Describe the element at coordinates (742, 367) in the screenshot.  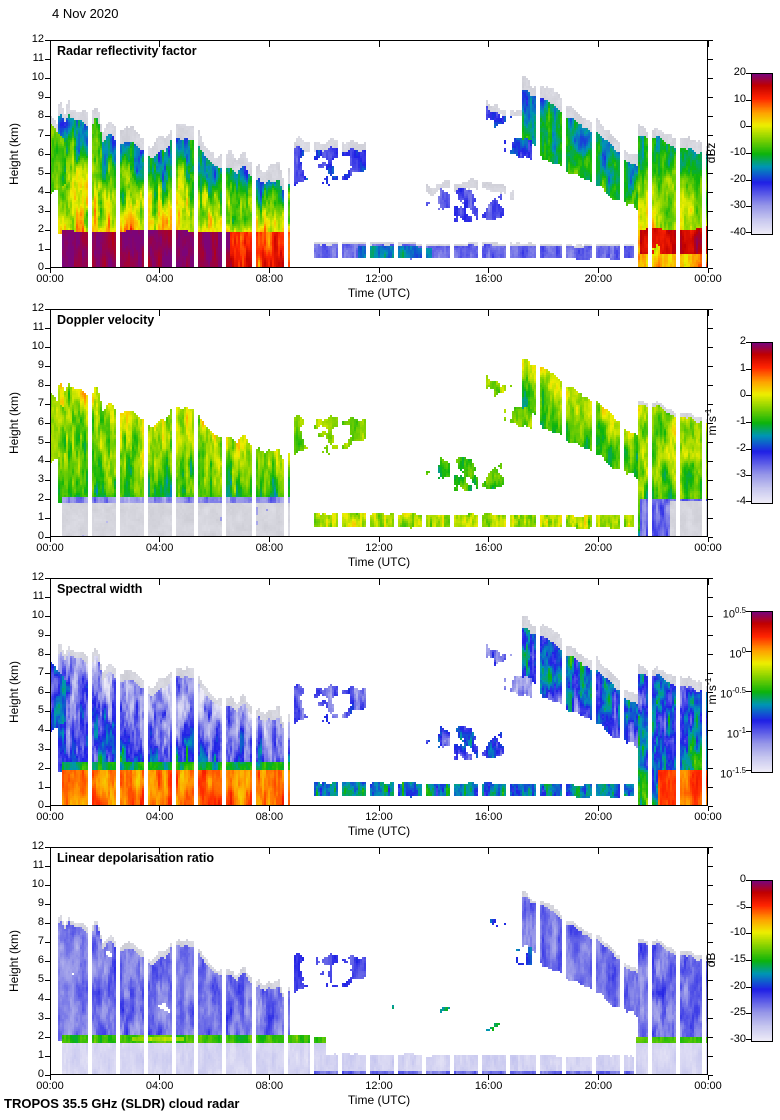
I see `colorbar-tick-label: 1` at that location.